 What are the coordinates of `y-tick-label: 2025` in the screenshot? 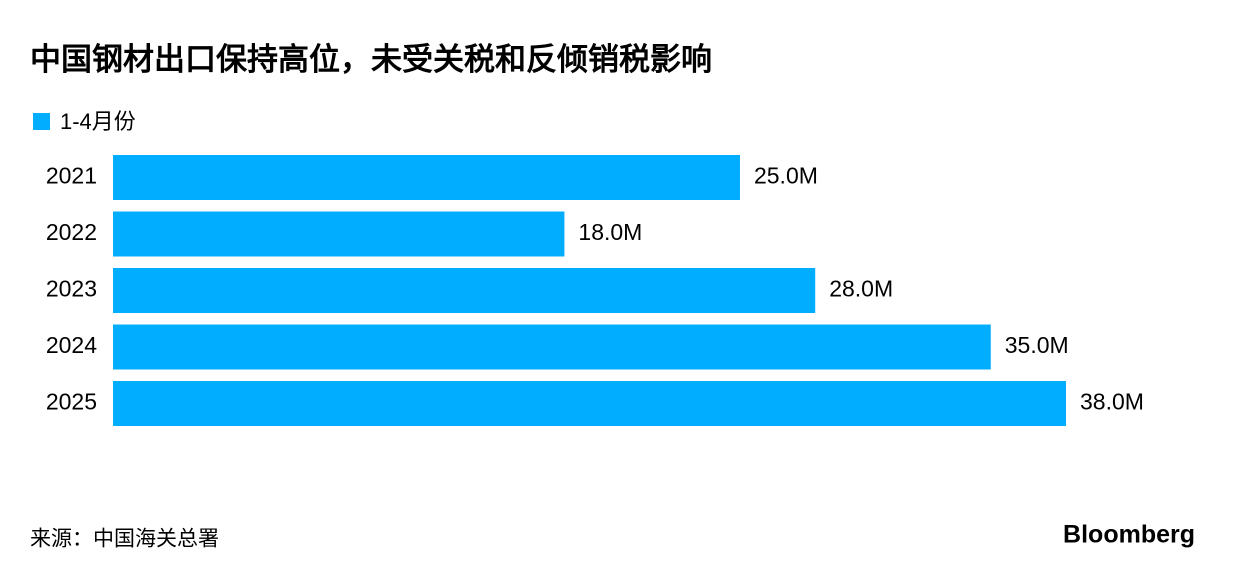 It's located at (71, 402).